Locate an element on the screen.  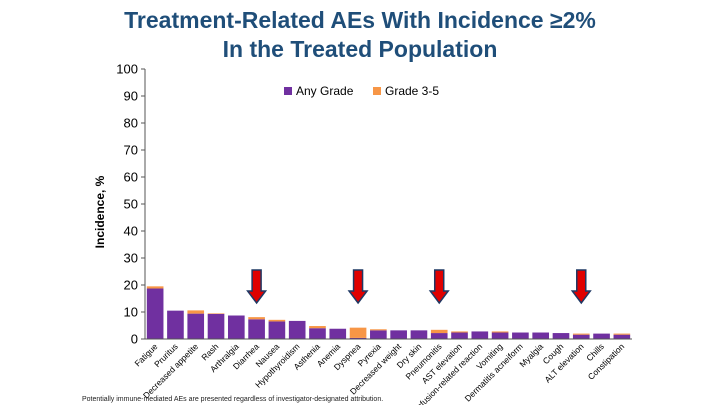
legend-label: Grade 3-5 is located at coordinates (412, 91).